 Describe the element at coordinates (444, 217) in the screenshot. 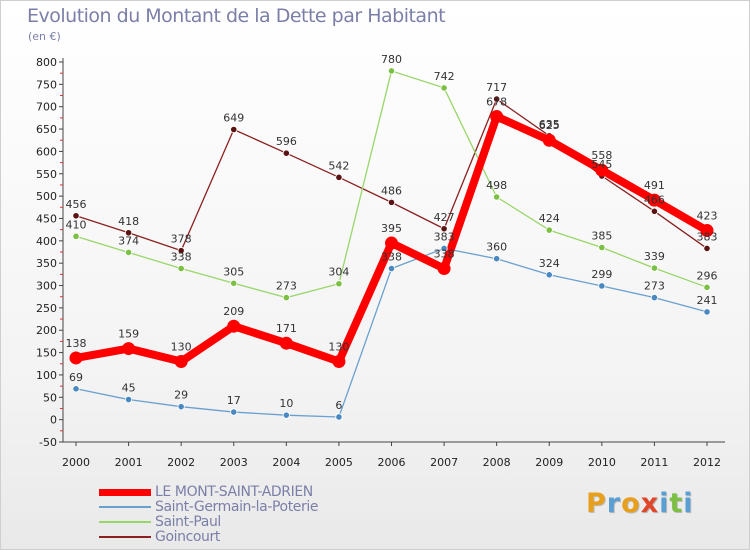

I see `data-label: 427` at that location.